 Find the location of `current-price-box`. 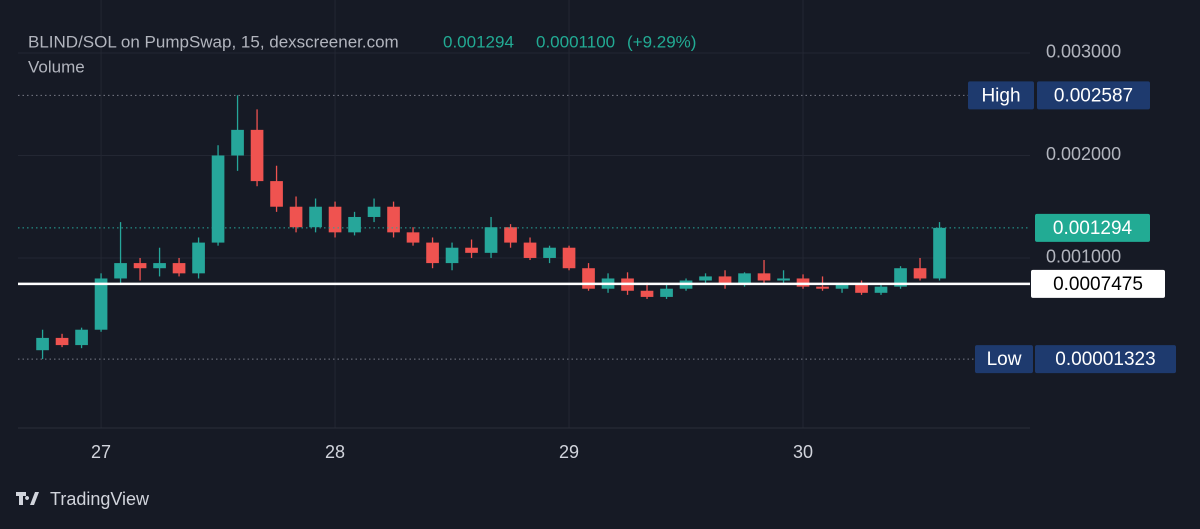

current-price-box is located at coordinates (1092, 227).